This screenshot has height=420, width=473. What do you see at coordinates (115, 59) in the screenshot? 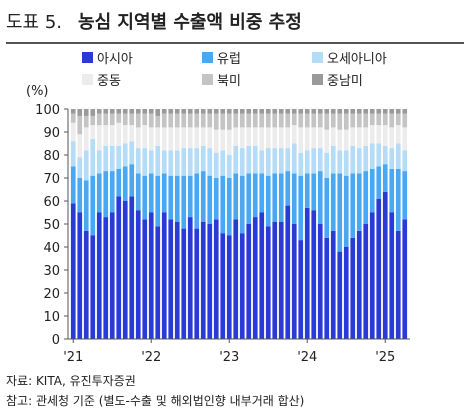
I see `legend-label-asia: 아시아` at bounding box center [115, 59].